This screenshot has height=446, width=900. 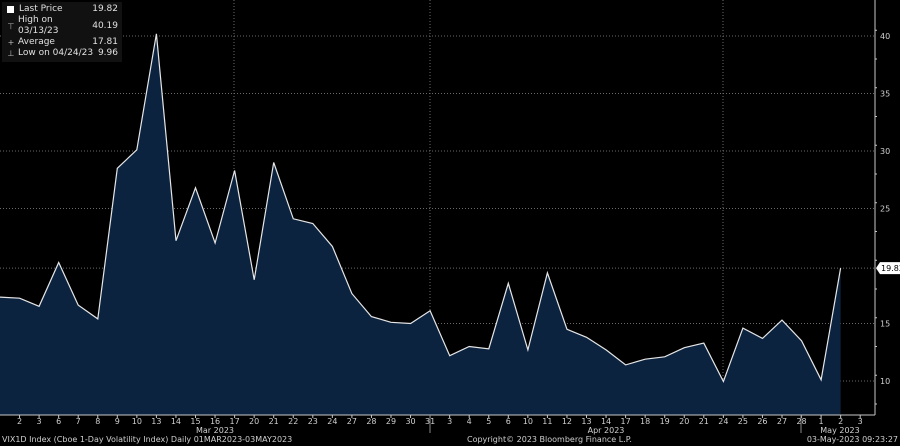 What do you see at coordinates (117, 421) in the screenshot?
I see `x-tick-label: 9` at bounding box center [117, 421].